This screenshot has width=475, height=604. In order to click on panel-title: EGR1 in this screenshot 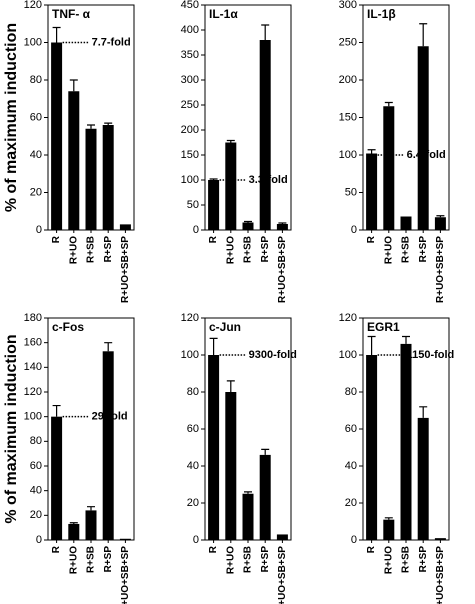, I will do `click(383, 327)`.